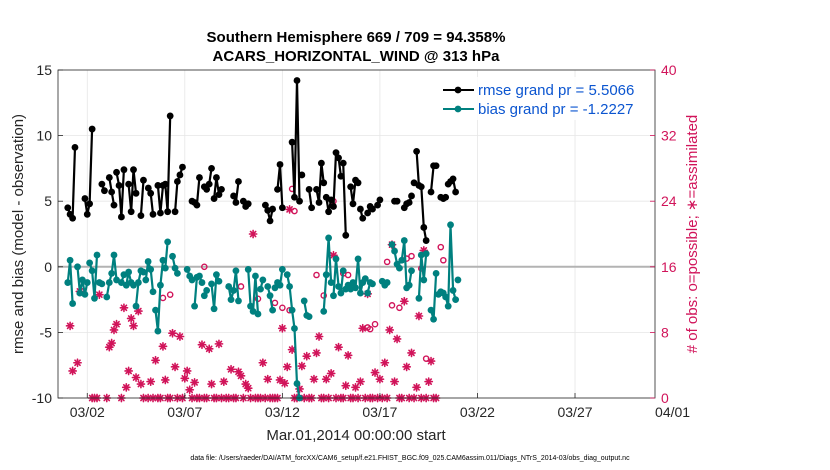 The image size is (830, 470). What do you see at coordinates (87, 412) in the screenshot?
I see `x-tick-label: 03/02` at bounding box center [87, 412].